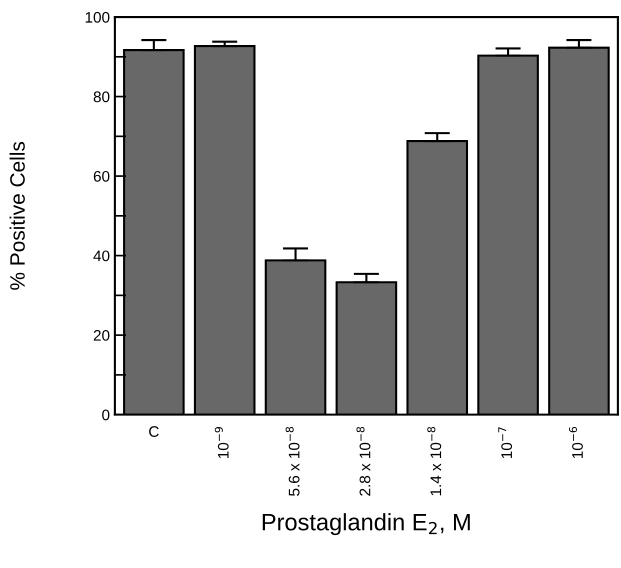 The image size is (621, 568). I want to click on y-tick-label: 60, so click(102, 176).